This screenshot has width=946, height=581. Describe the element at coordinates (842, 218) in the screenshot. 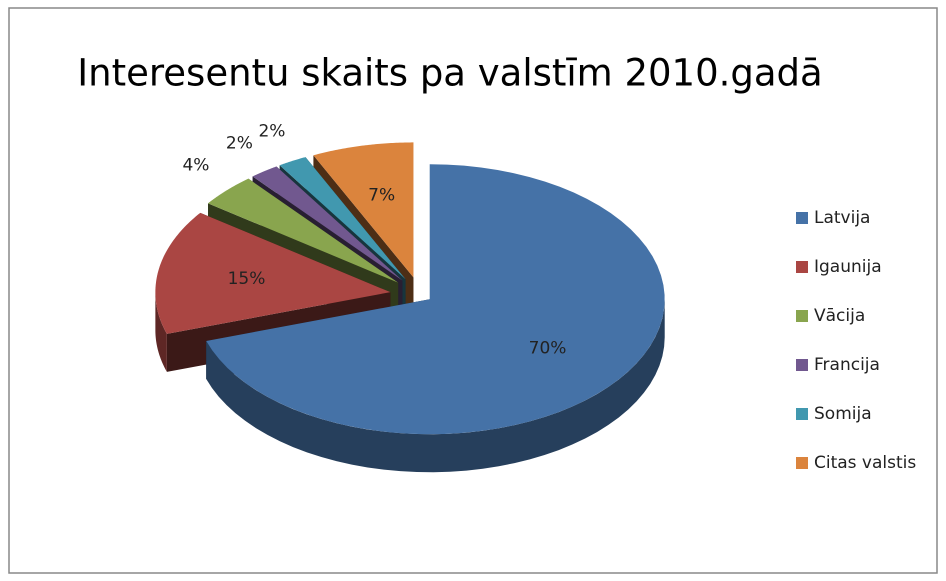

I see `legend-label: Latvija` at that location.